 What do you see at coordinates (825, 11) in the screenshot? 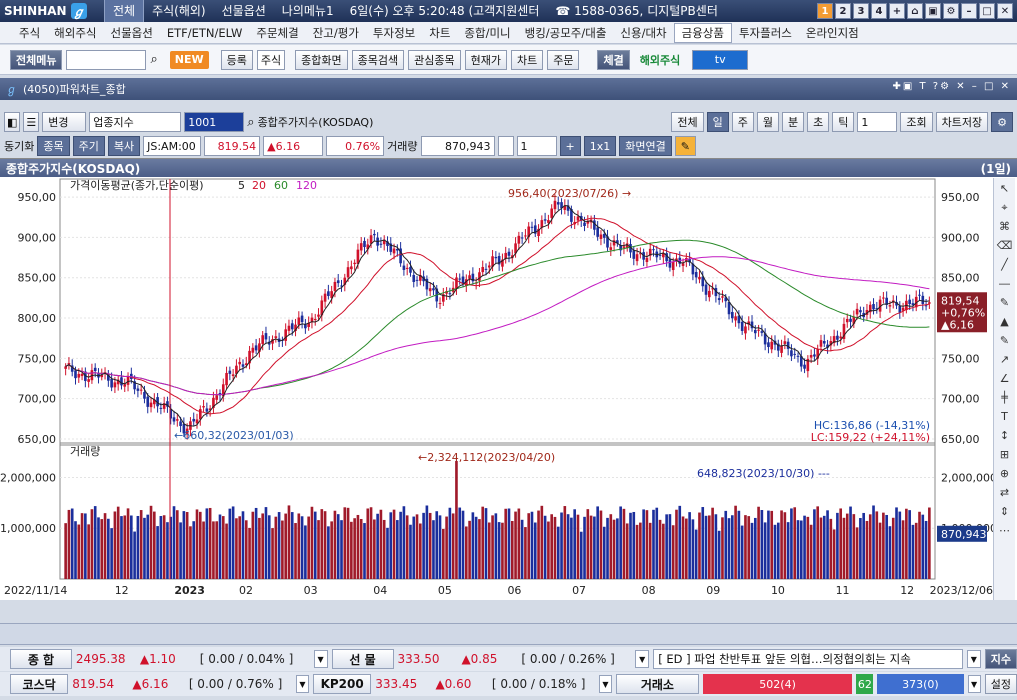
I see `page-1-button: 1` at bounding box center [825, 11].